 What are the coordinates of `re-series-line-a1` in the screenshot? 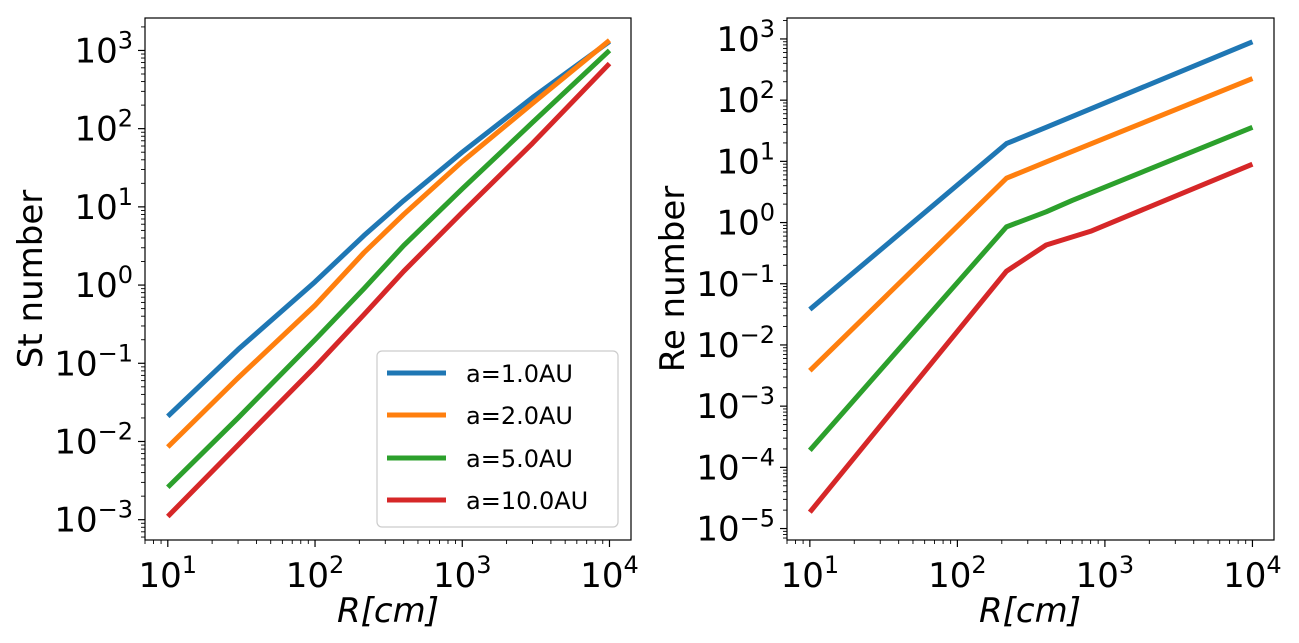 It's located at (1031, 175).